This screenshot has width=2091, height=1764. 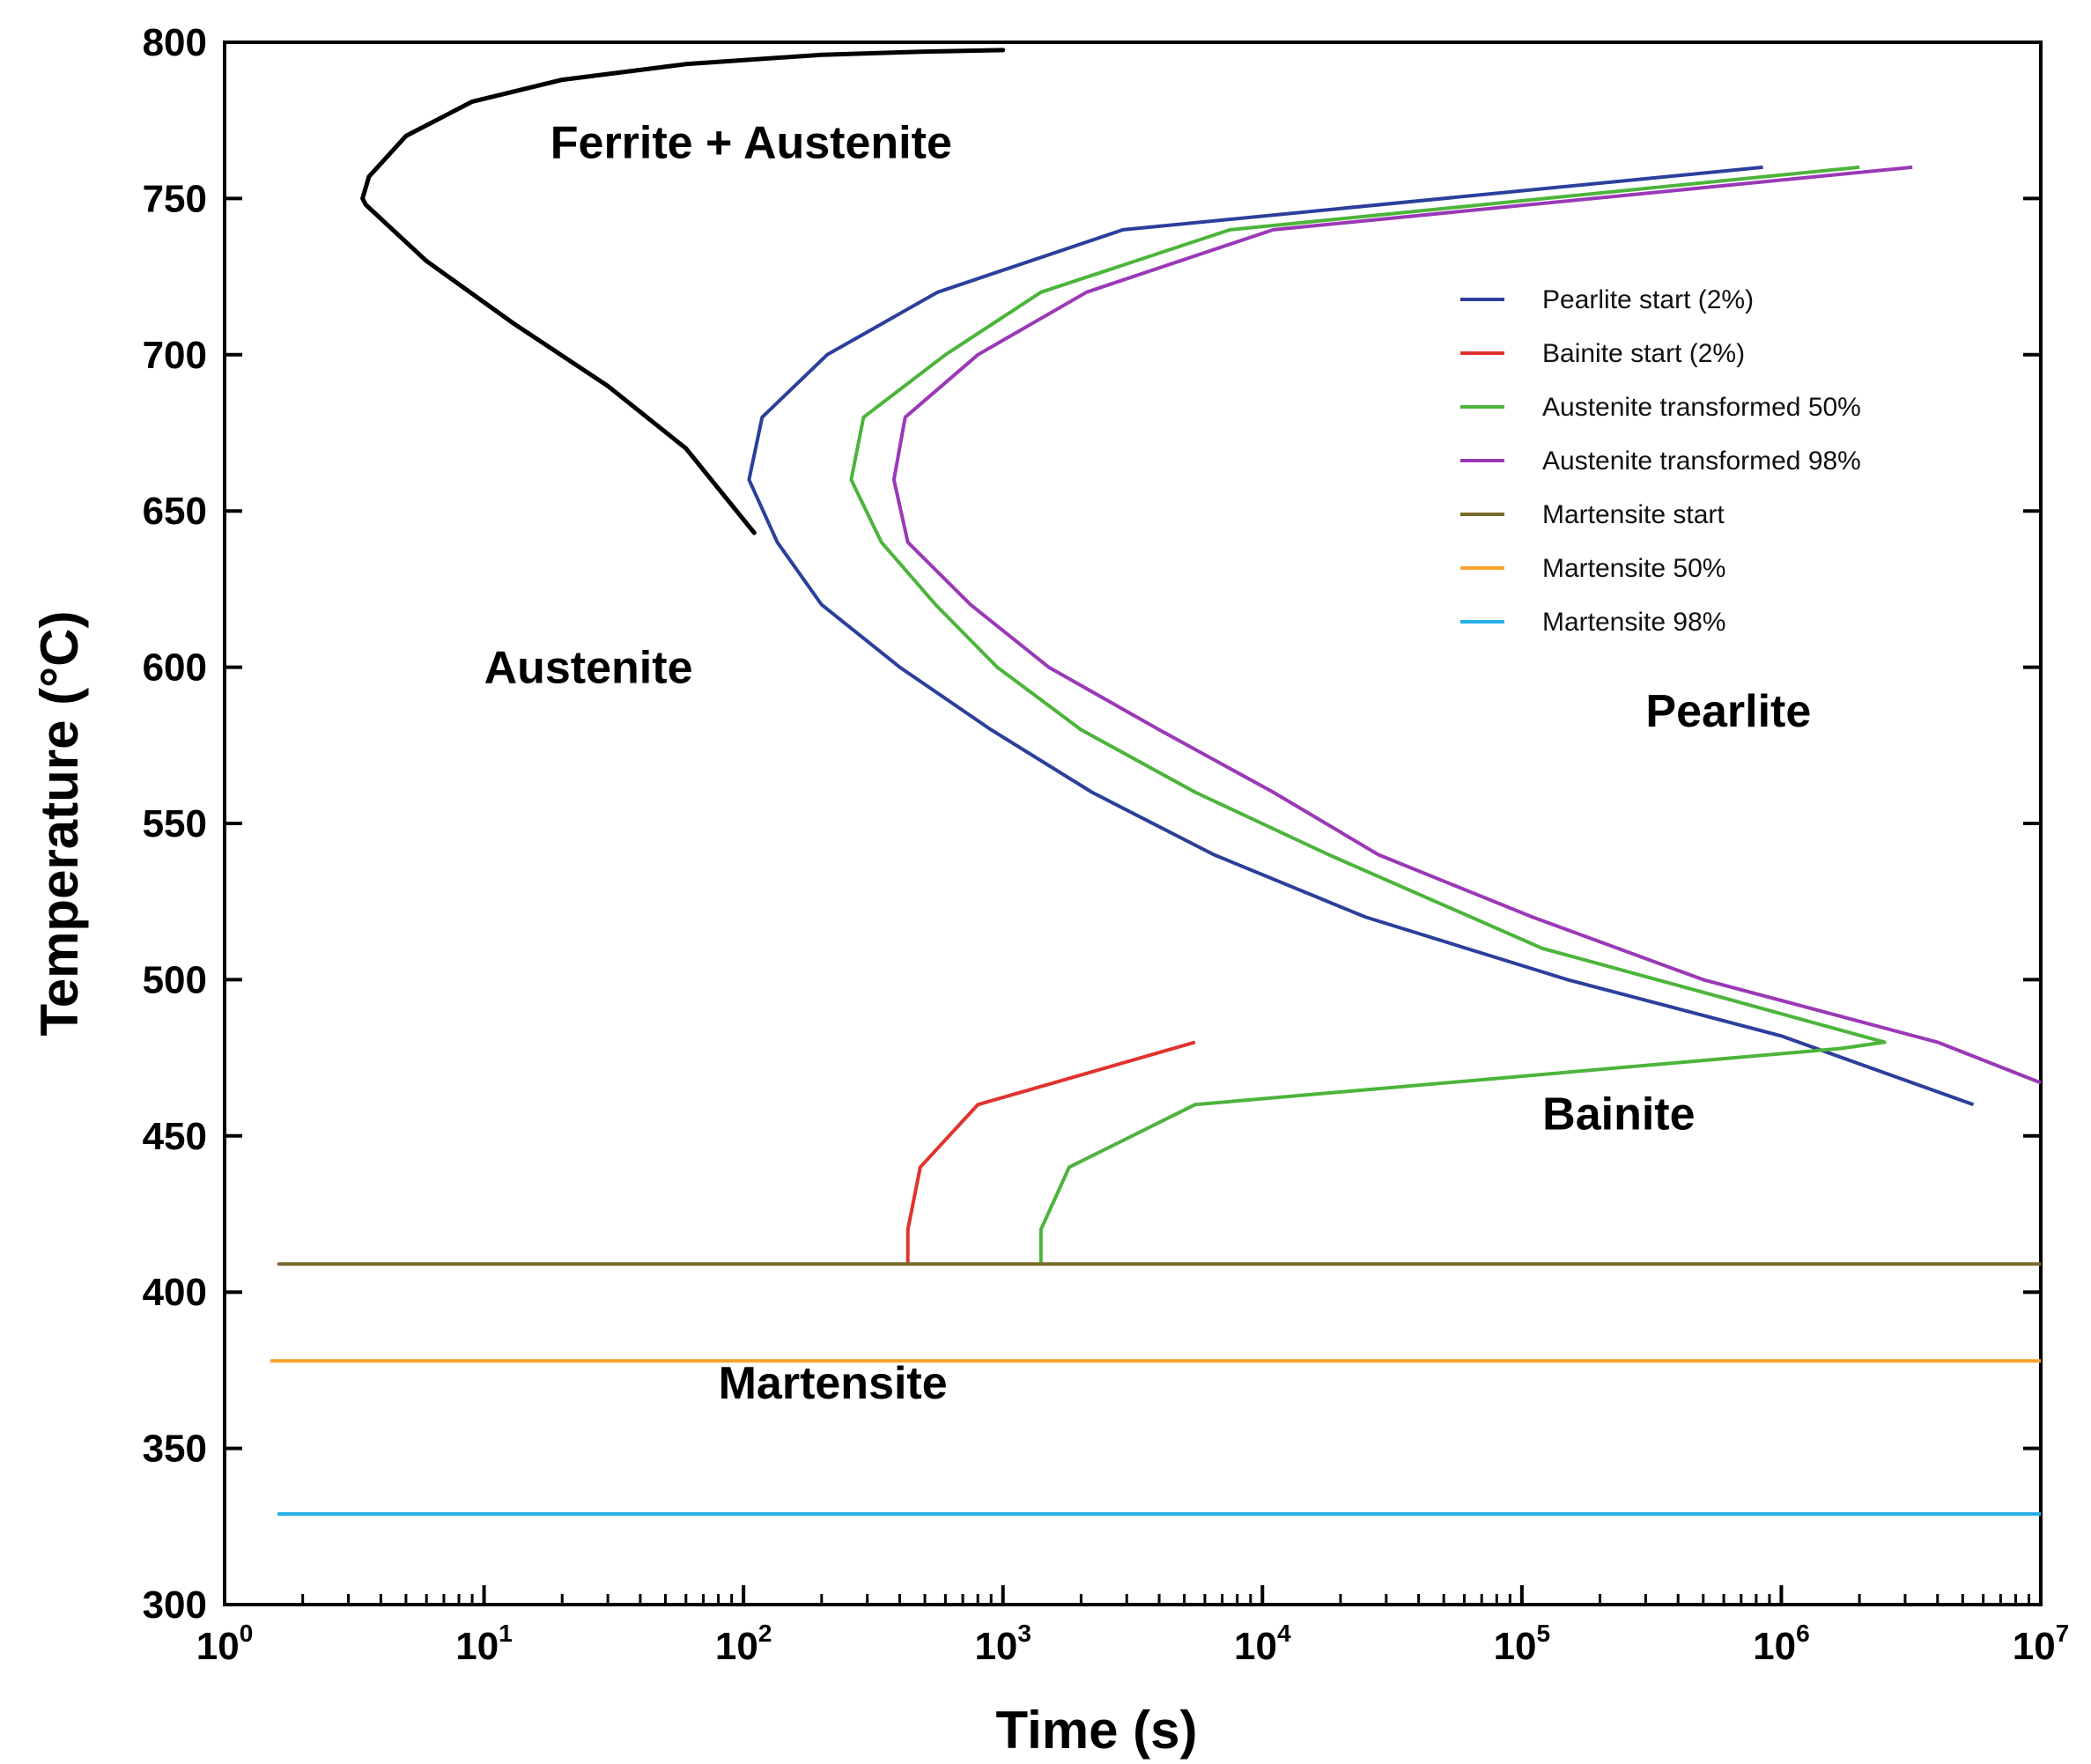 What do you see at coordinates (588, 667) in the screenshot?
I see `region-label: Austenite` at bounding box center [588, 667].